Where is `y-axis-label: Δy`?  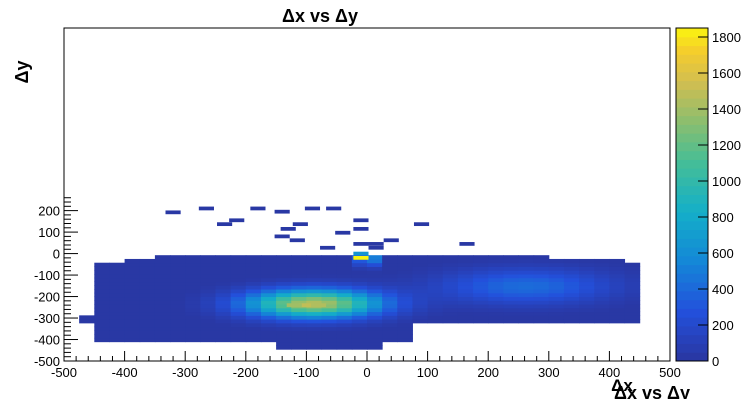 y-axis-label: Δy is located at coordinates (22, 72).